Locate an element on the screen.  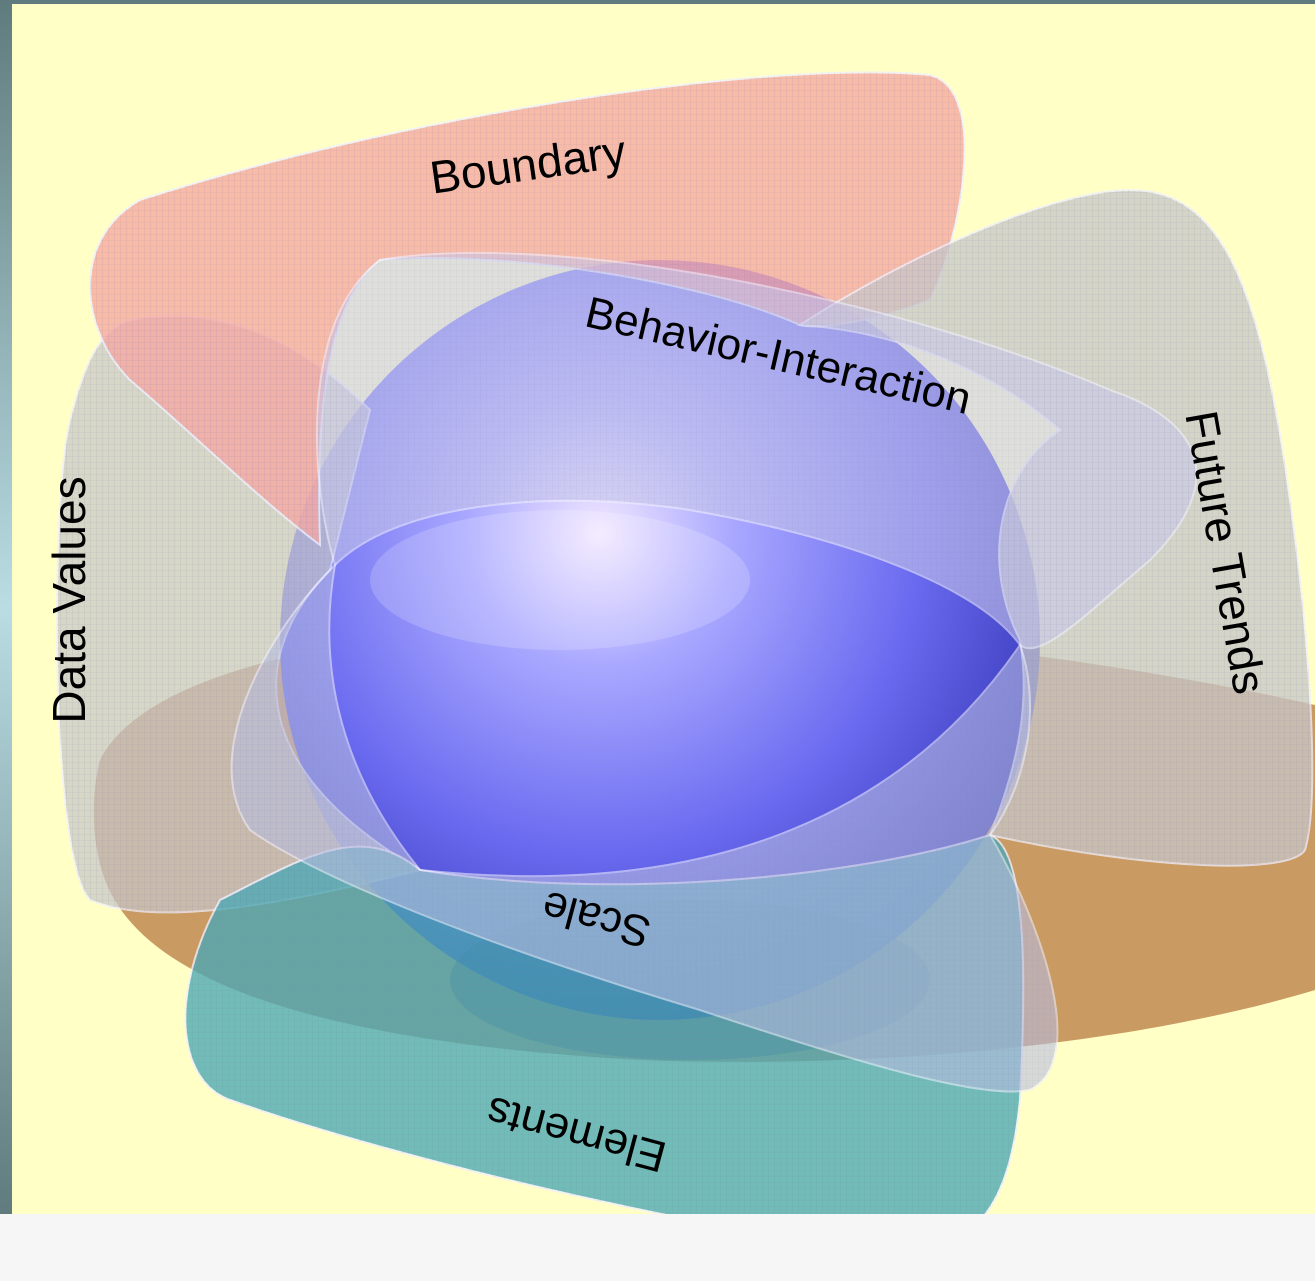
left-frame-bar is located at coordinates (6, 607).